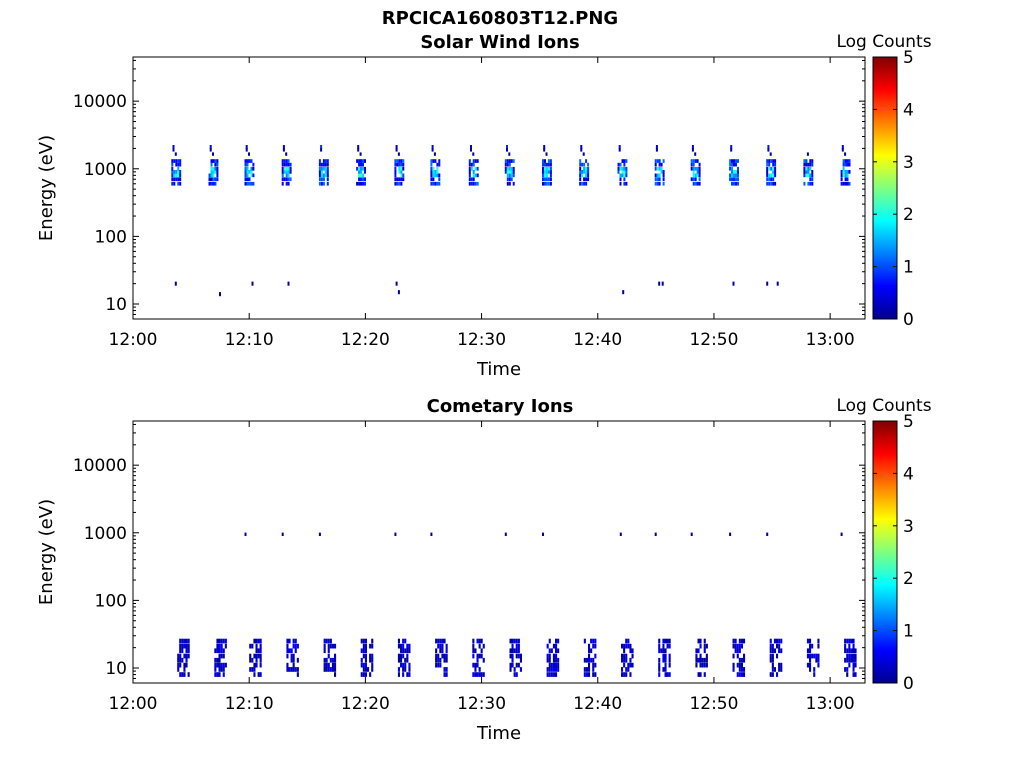  I want to click on heatmap-cells-solar-wind, so click(511, 221).